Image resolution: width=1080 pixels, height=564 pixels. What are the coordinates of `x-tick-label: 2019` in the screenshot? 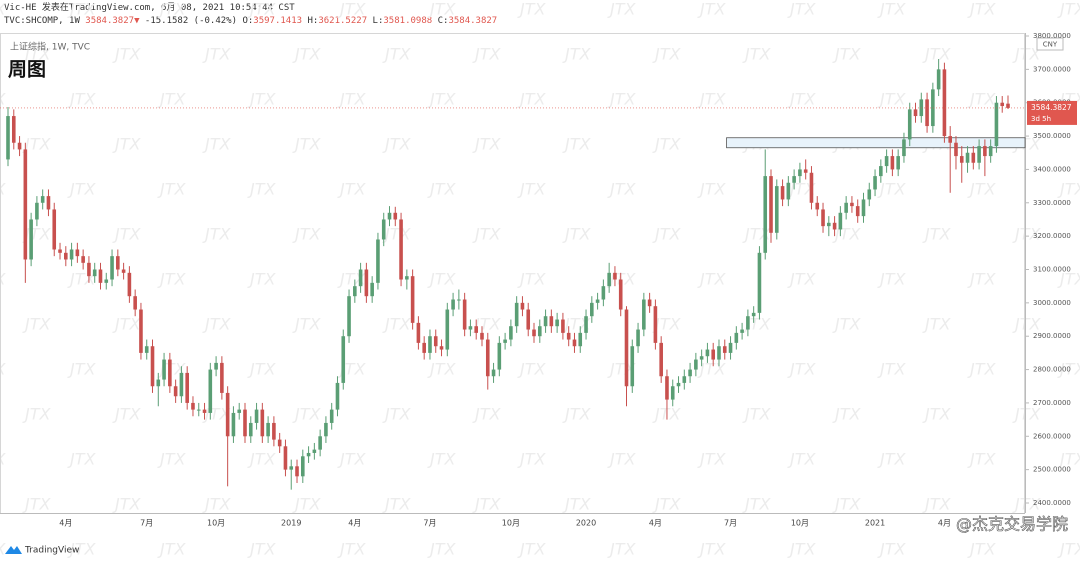 It's located at (291, 523).